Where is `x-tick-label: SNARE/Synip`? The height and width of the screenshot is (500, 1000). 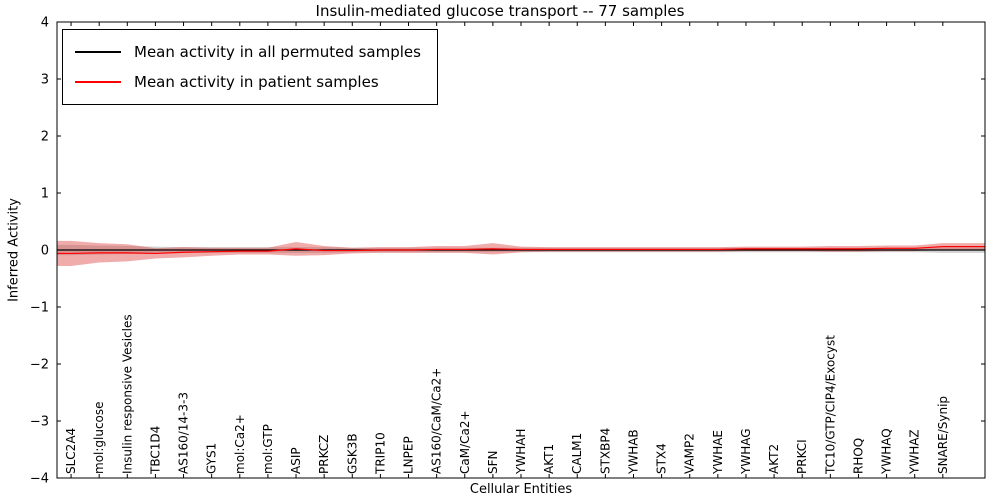 x-tick-label: SNARE/Synip is located at coordinates (943, 435).